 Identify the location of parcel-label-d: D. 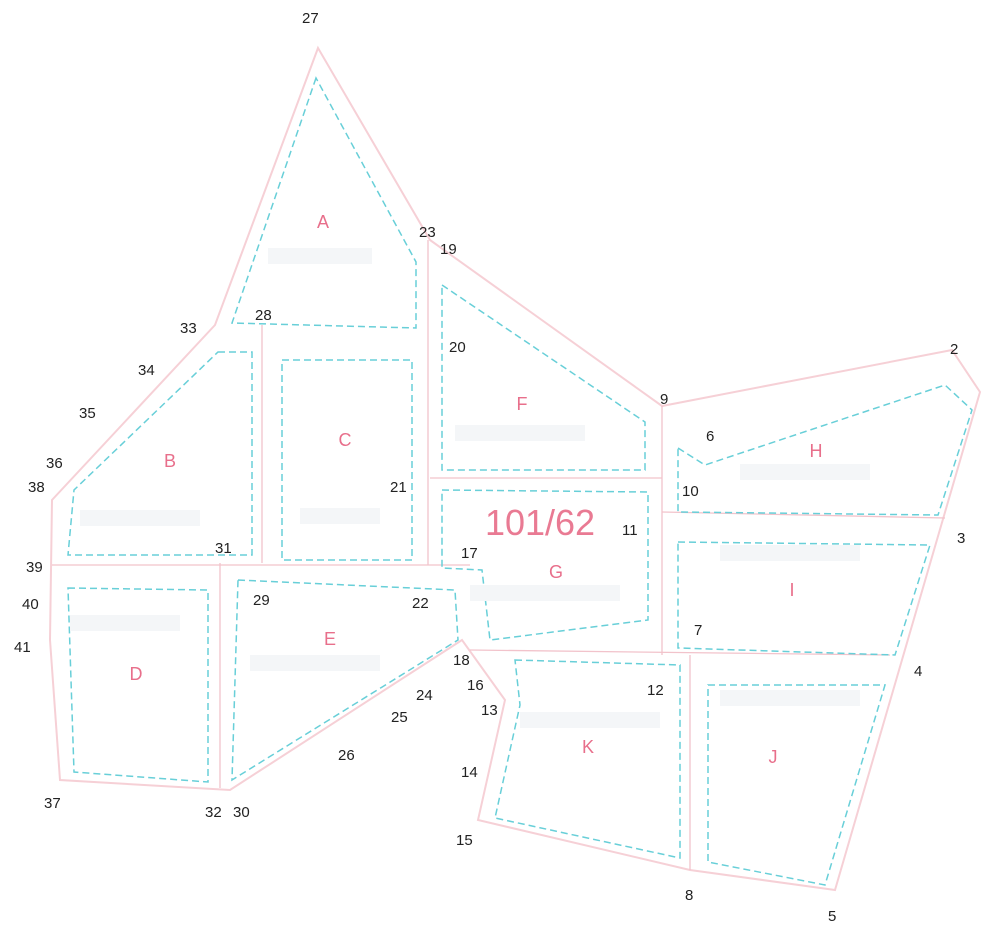
(136, 674).